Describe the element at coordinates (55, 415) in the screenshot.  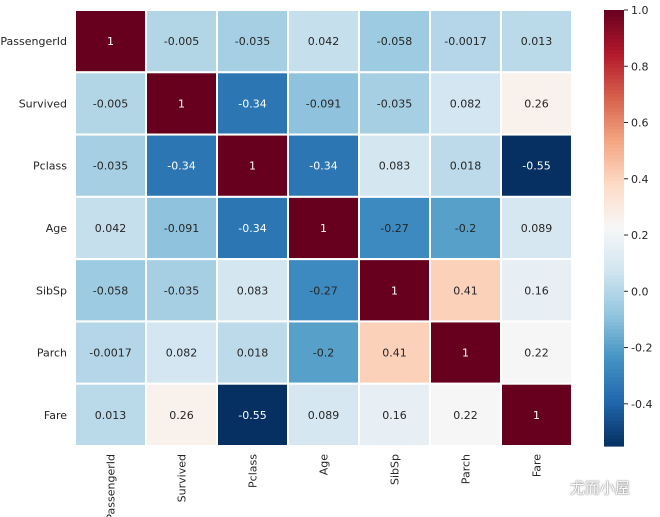
I see `y-tick-label: Fare` at that location.